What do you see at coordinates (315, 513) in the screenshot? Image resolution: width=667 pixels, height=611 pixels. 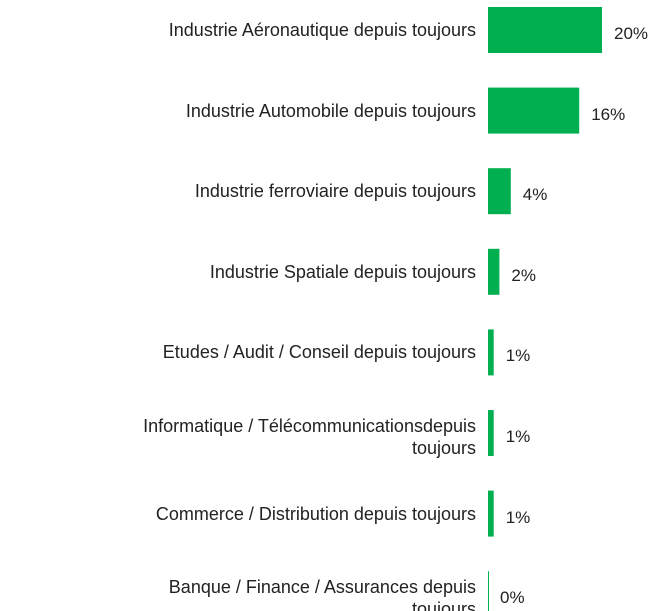 I see `category-label: Commerce / Distribution depuis toujours` at bounding box center [315, 513].